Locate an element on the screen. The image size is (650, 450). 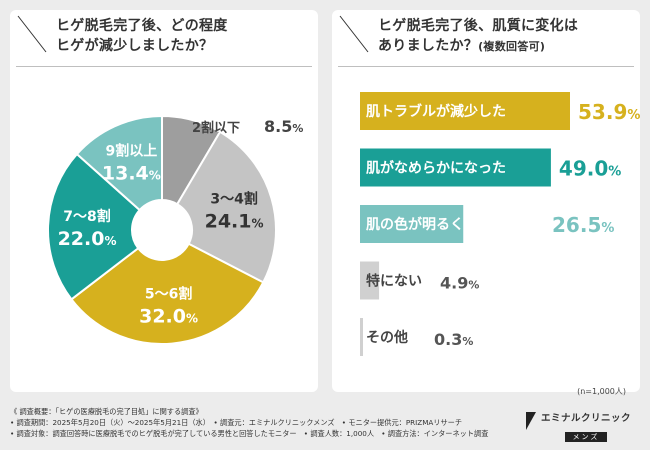
left-title-line-2: ヒゲが減少しましたか？ is located at coordinates (135, 46).